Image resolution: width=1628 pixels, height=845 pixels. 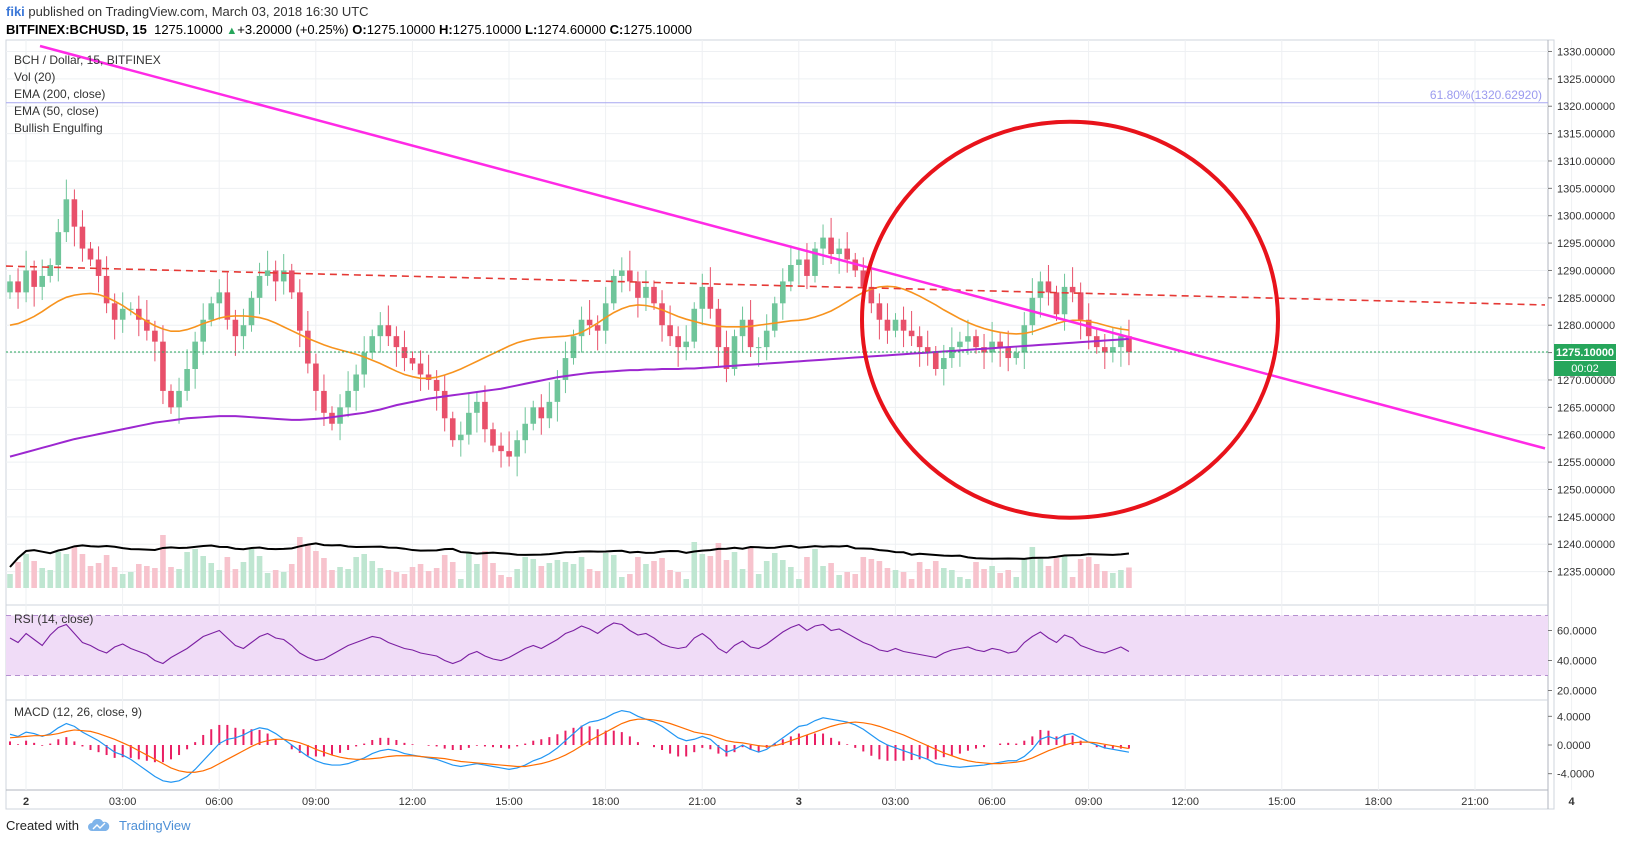 What do you see at coordinates (569, 561) in the screenshot?
I see `volume-bars` at bounding box center [569, 561].